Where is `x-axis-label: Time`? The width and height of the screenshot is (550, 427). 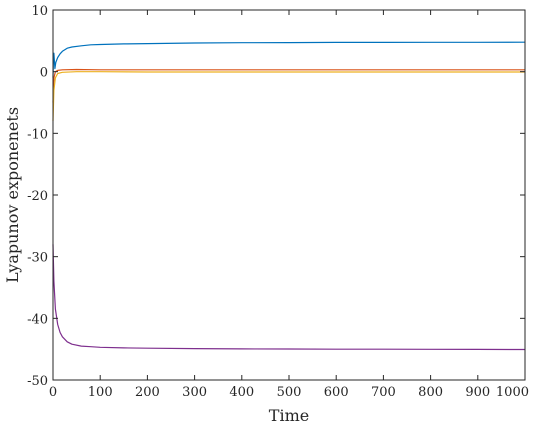 x-axis-label: Time is located at coordinates (289, 415).